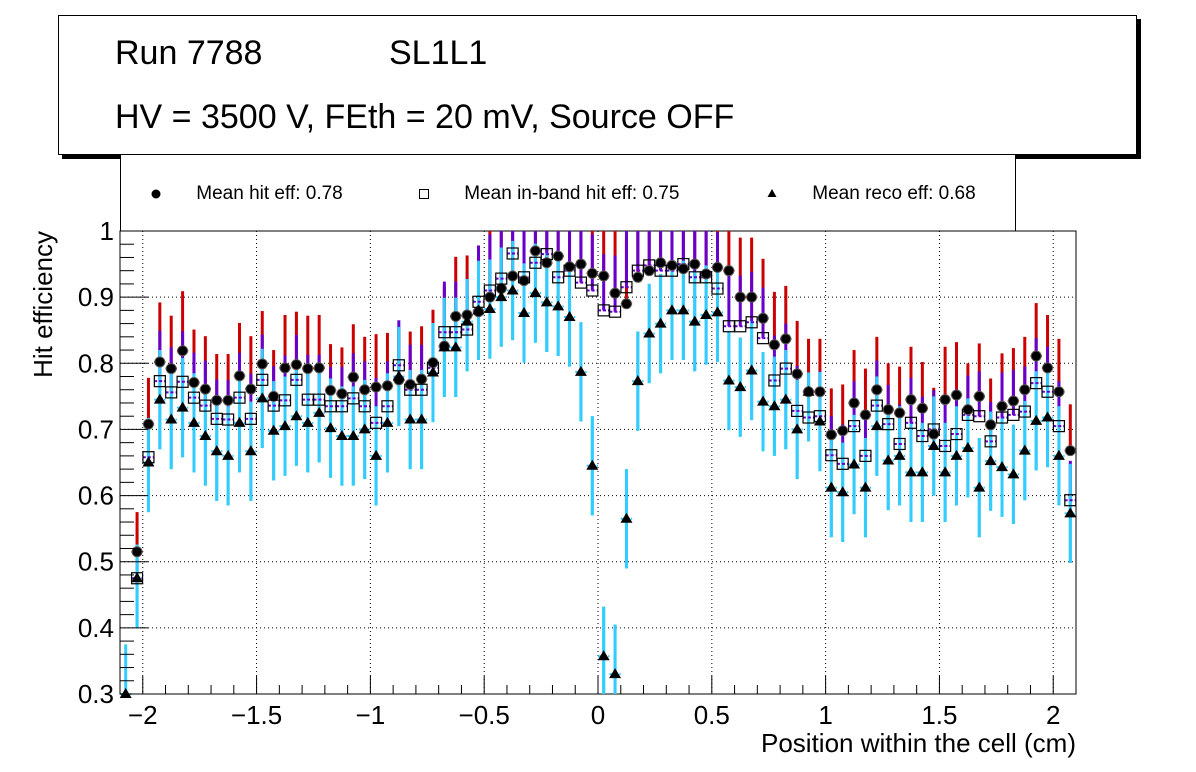 This screenshot has height=772, width=1196. Describe the element at coordinates (189, 53) in the screenshot. I see `run-label: Run 7788` at that location.